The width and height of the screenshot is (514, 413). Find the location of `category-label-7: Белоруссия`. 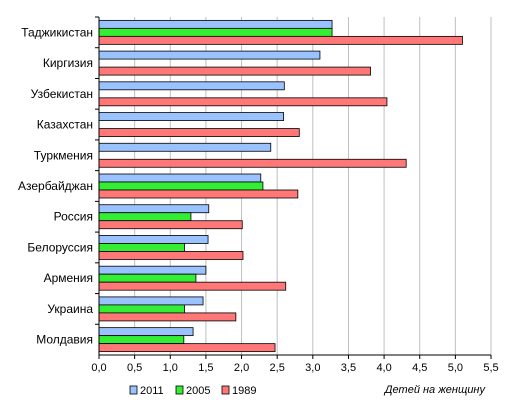

category-label-7: Белоруссия is located at coordinates (60, 247).